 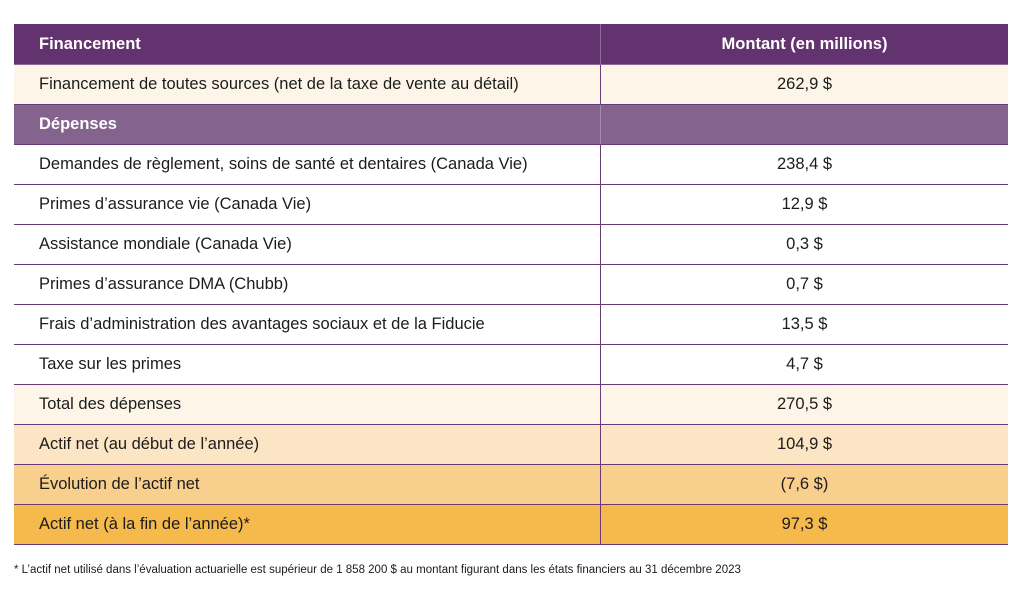 What do you see at coordinates (804, 84) in the screenshot?
I see `row-value: 262,9 $` at bounding box center [804, 84].